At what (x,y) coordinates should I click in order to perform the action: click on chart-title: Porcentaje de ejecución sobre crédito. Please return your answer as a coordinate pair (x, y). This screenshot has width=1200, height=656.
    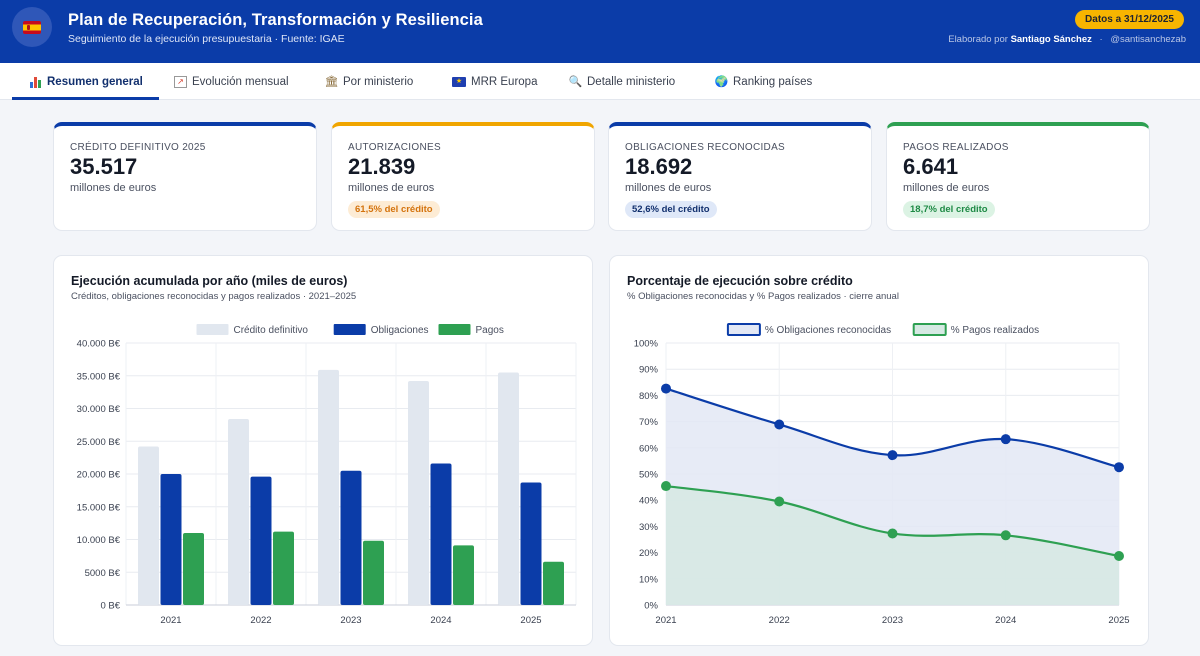
    Looking at the image, I should click on (740, 281).